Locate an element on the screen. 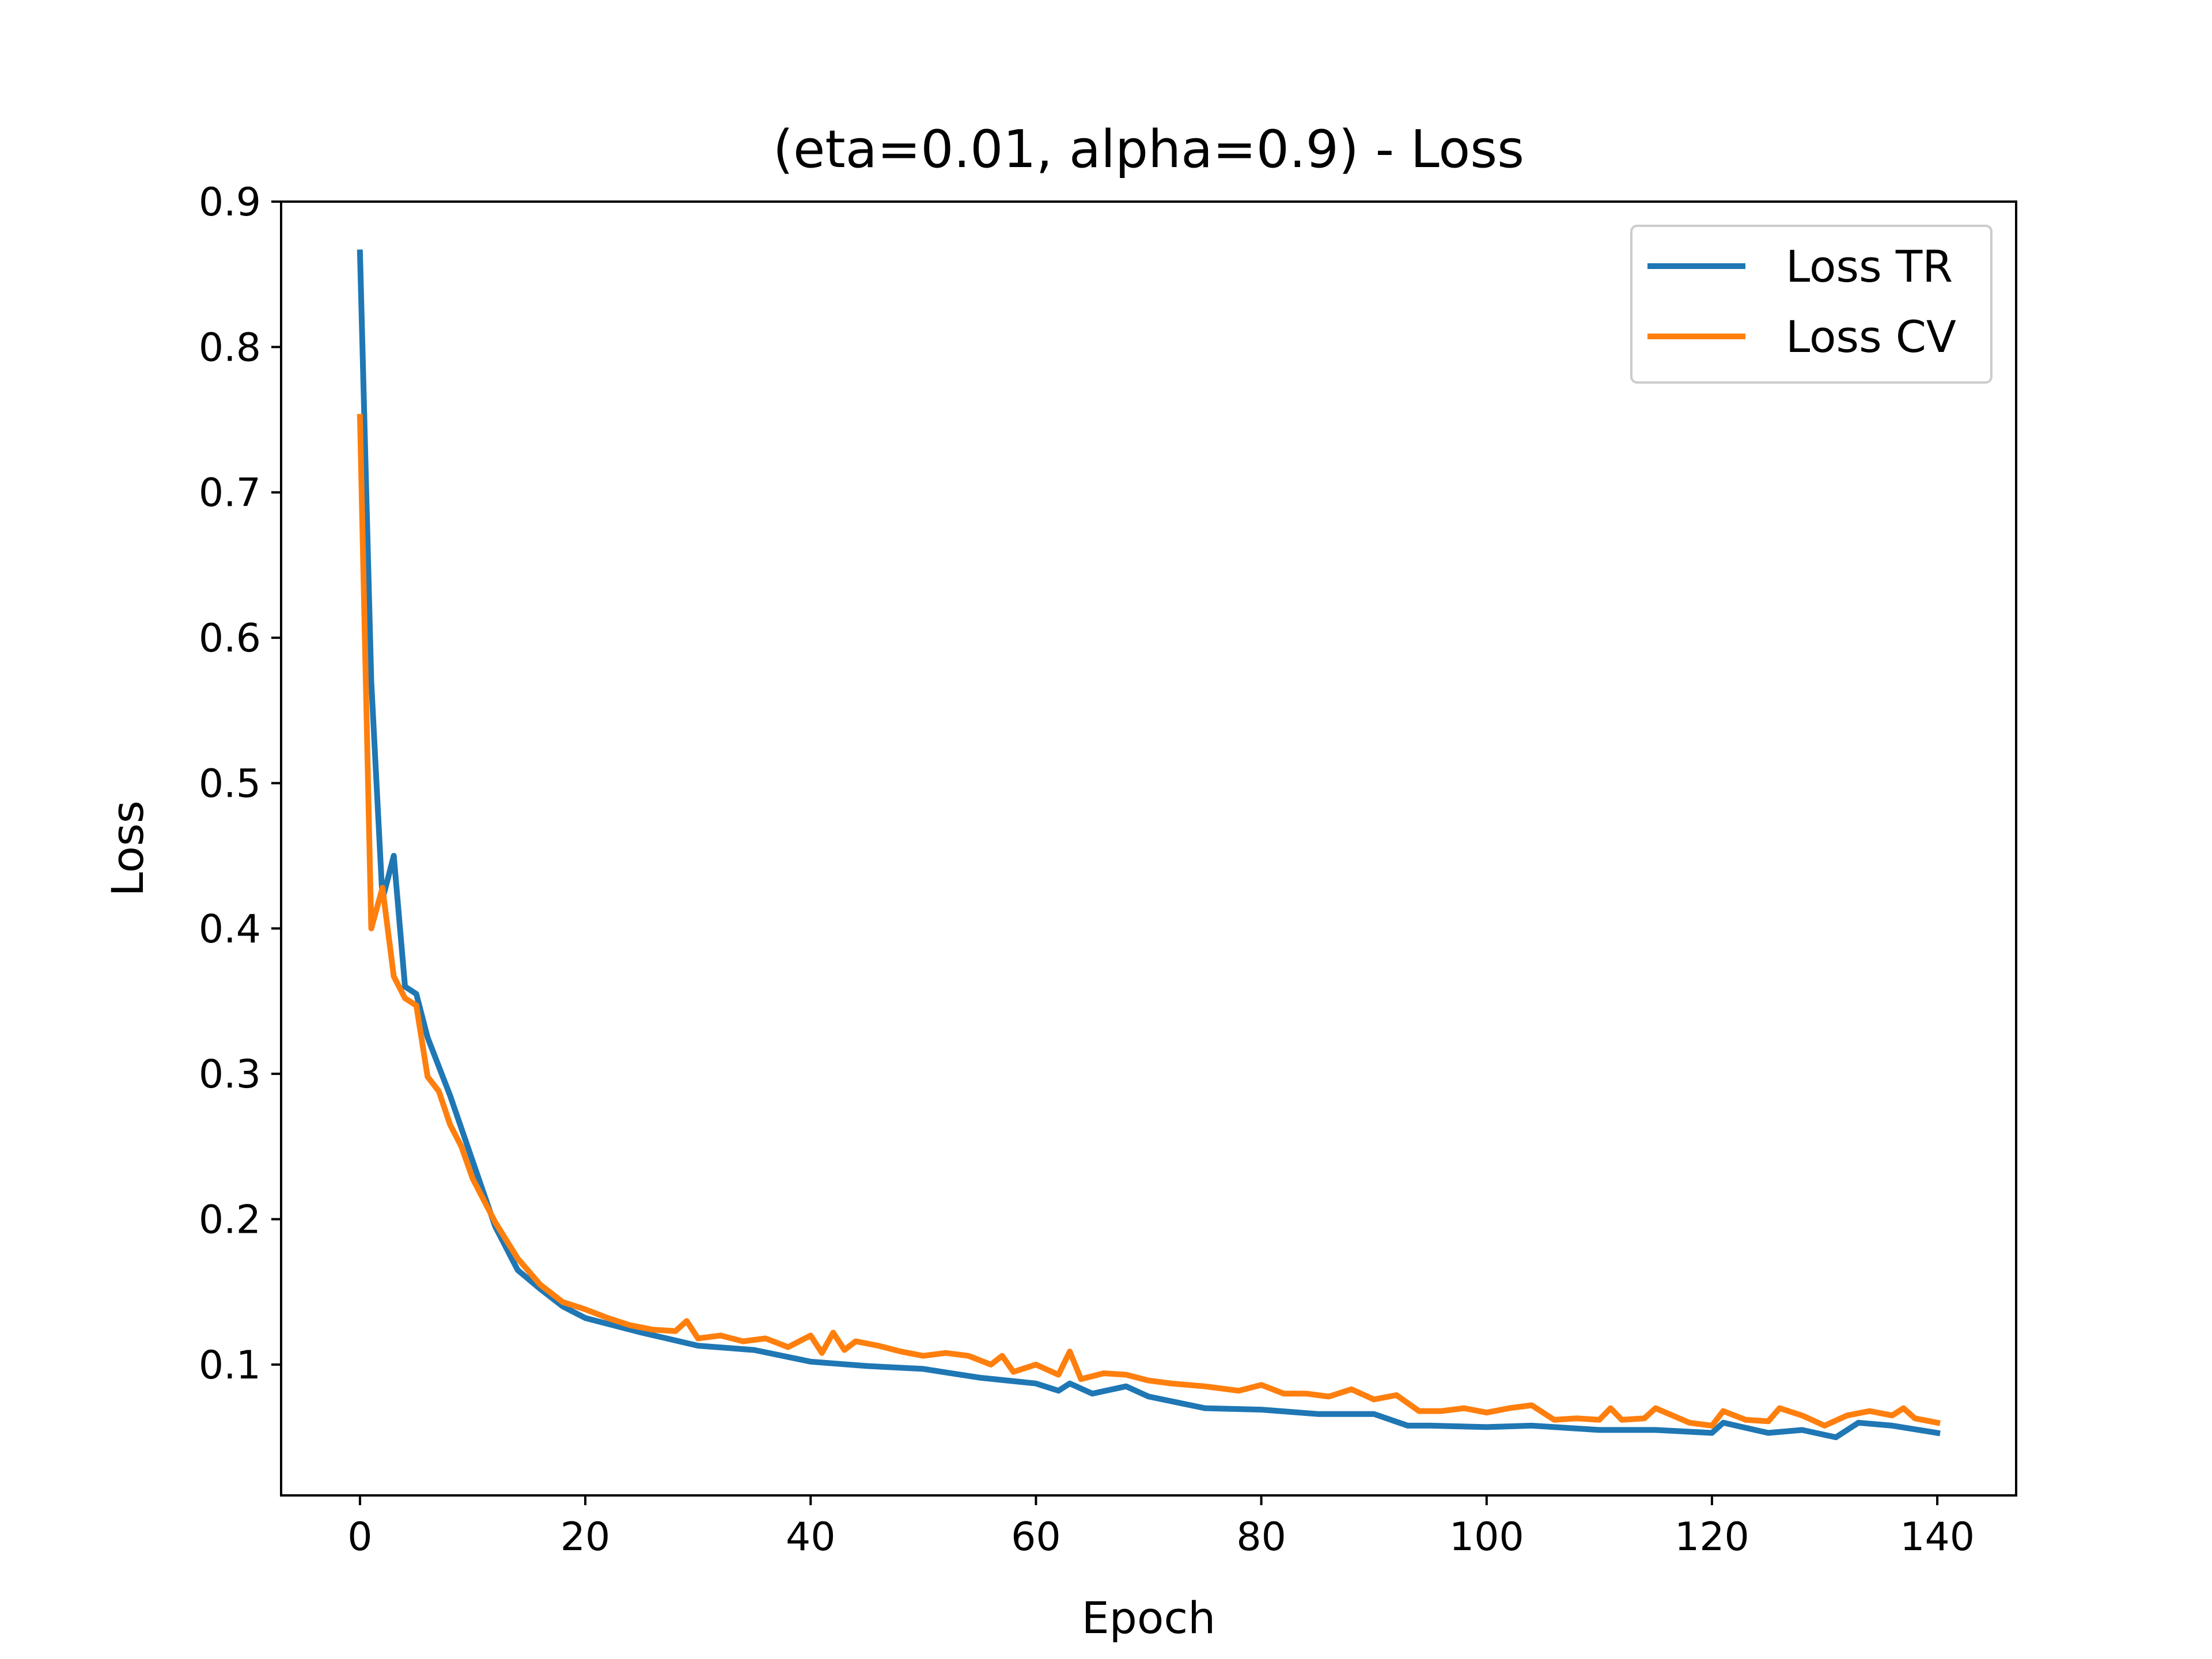 Image resolution: width=2212 pixels, height=1659 pixels. y-tick-label: 0.1 is located at coordinates (230, 1365).